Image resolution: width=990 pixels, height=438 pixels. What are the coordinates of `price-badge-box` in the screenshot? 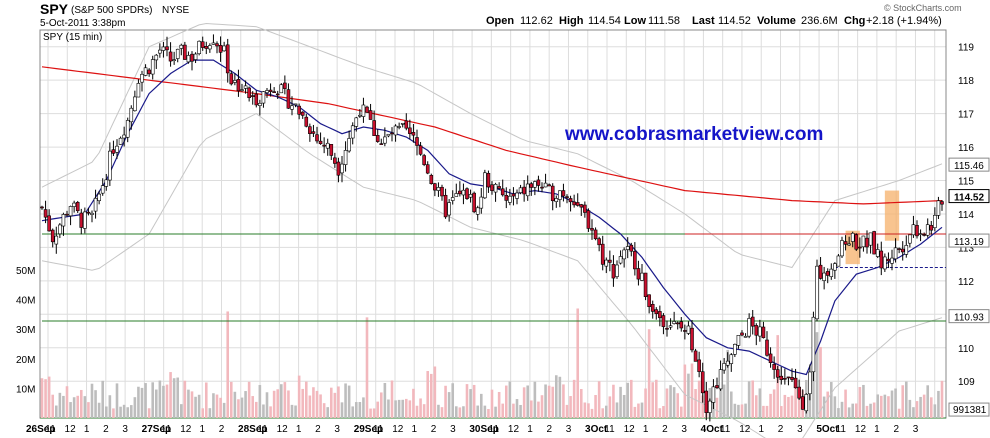 It's located at (969, 164).